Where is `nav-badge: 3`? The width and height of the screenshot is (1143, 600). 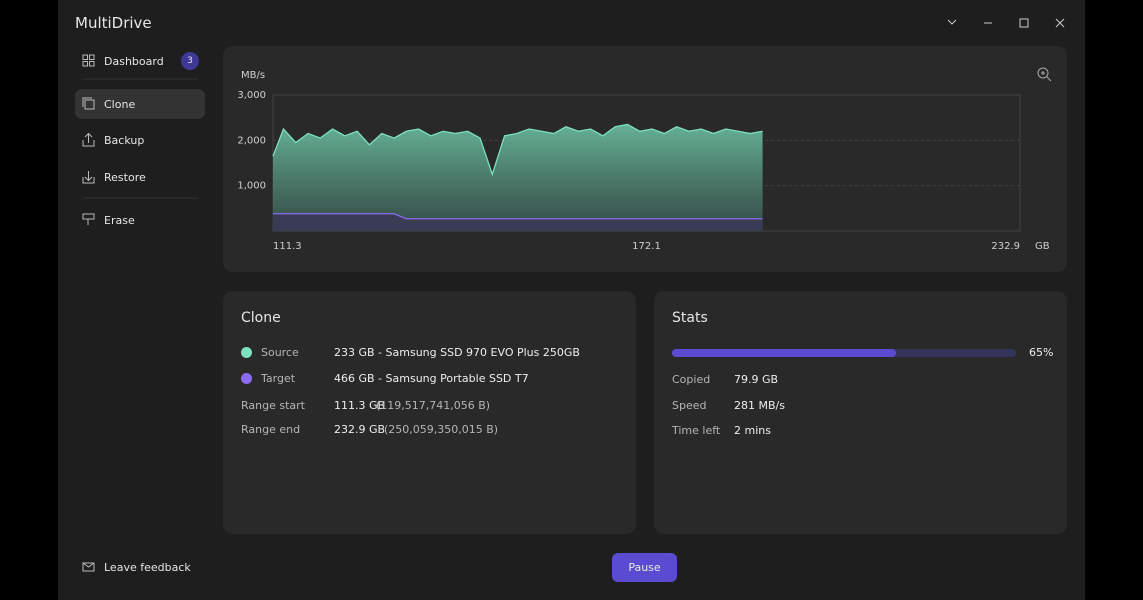
nav-badge: 3 is located at coordinates (190, 61).